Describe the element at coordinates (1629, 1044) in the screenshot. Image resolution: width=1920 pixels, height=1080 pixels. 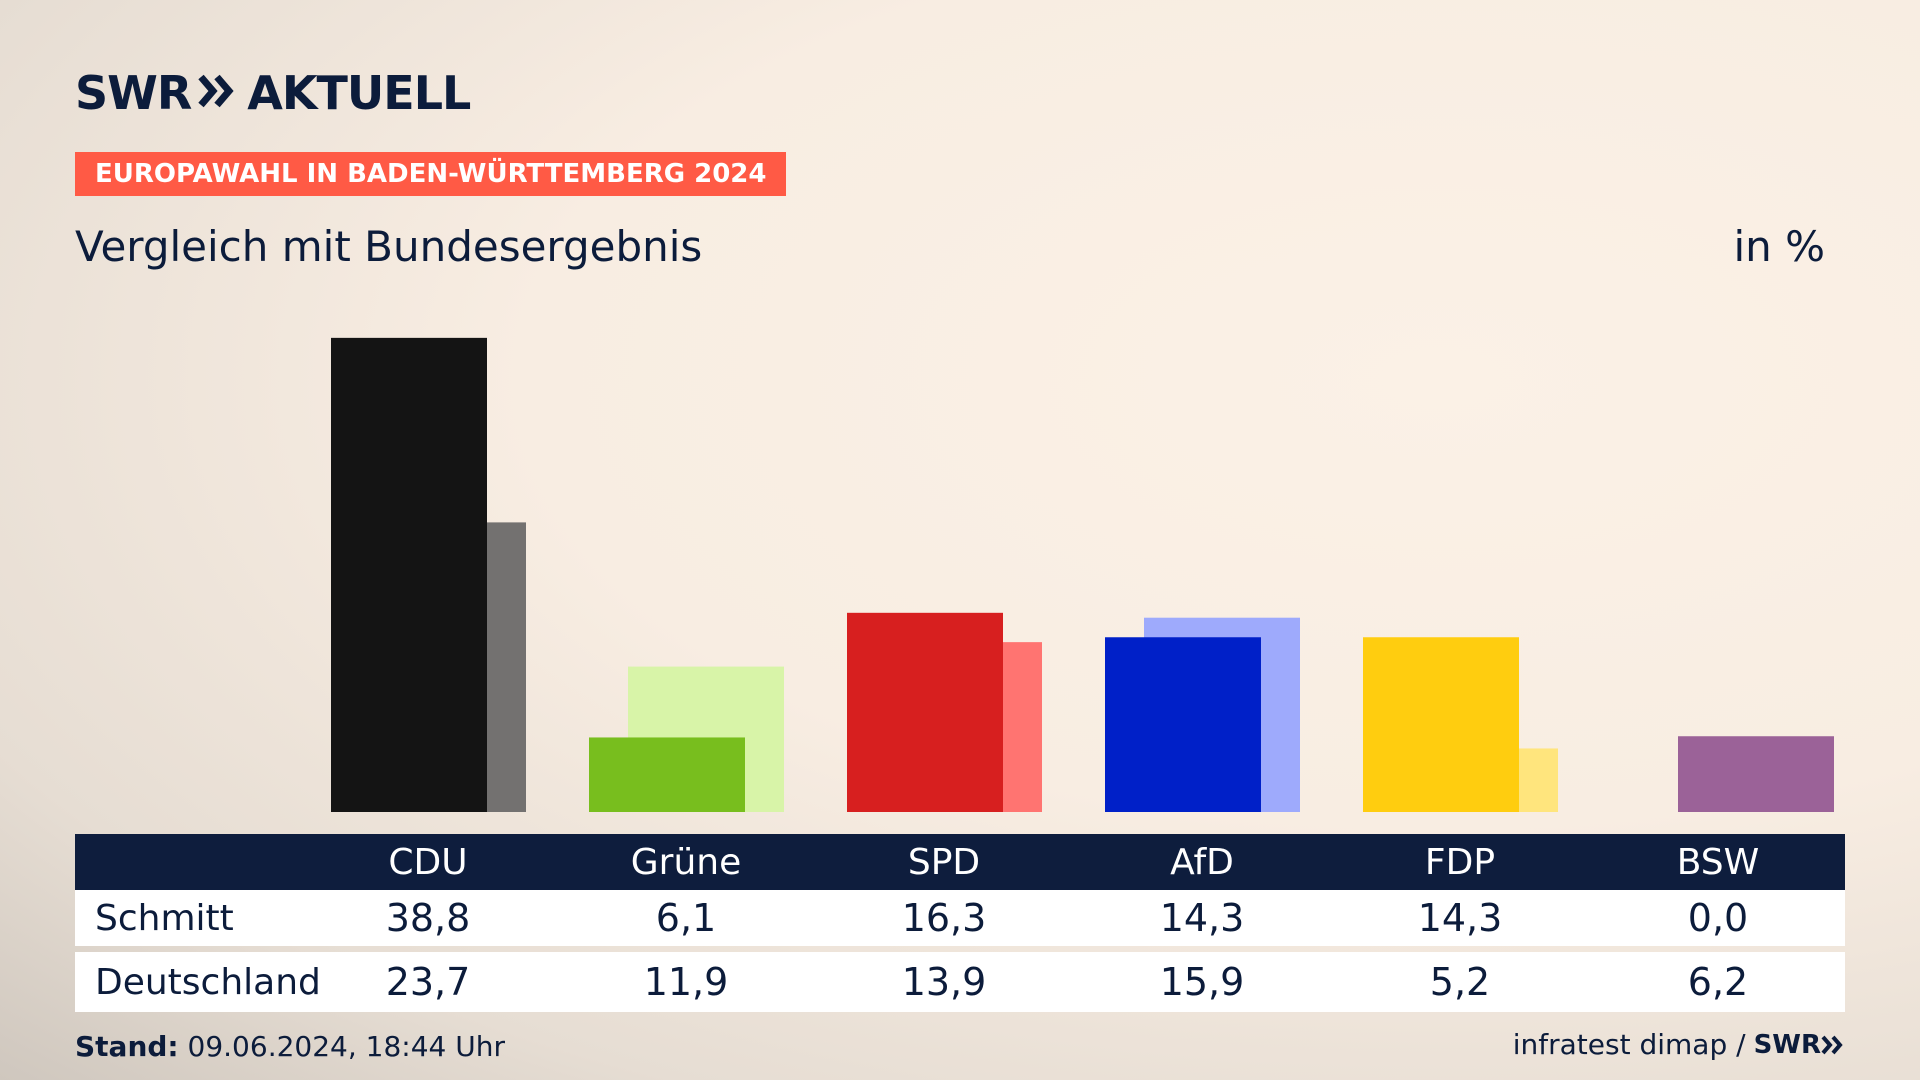
I see `source-text: infratest dimap /` at that location.